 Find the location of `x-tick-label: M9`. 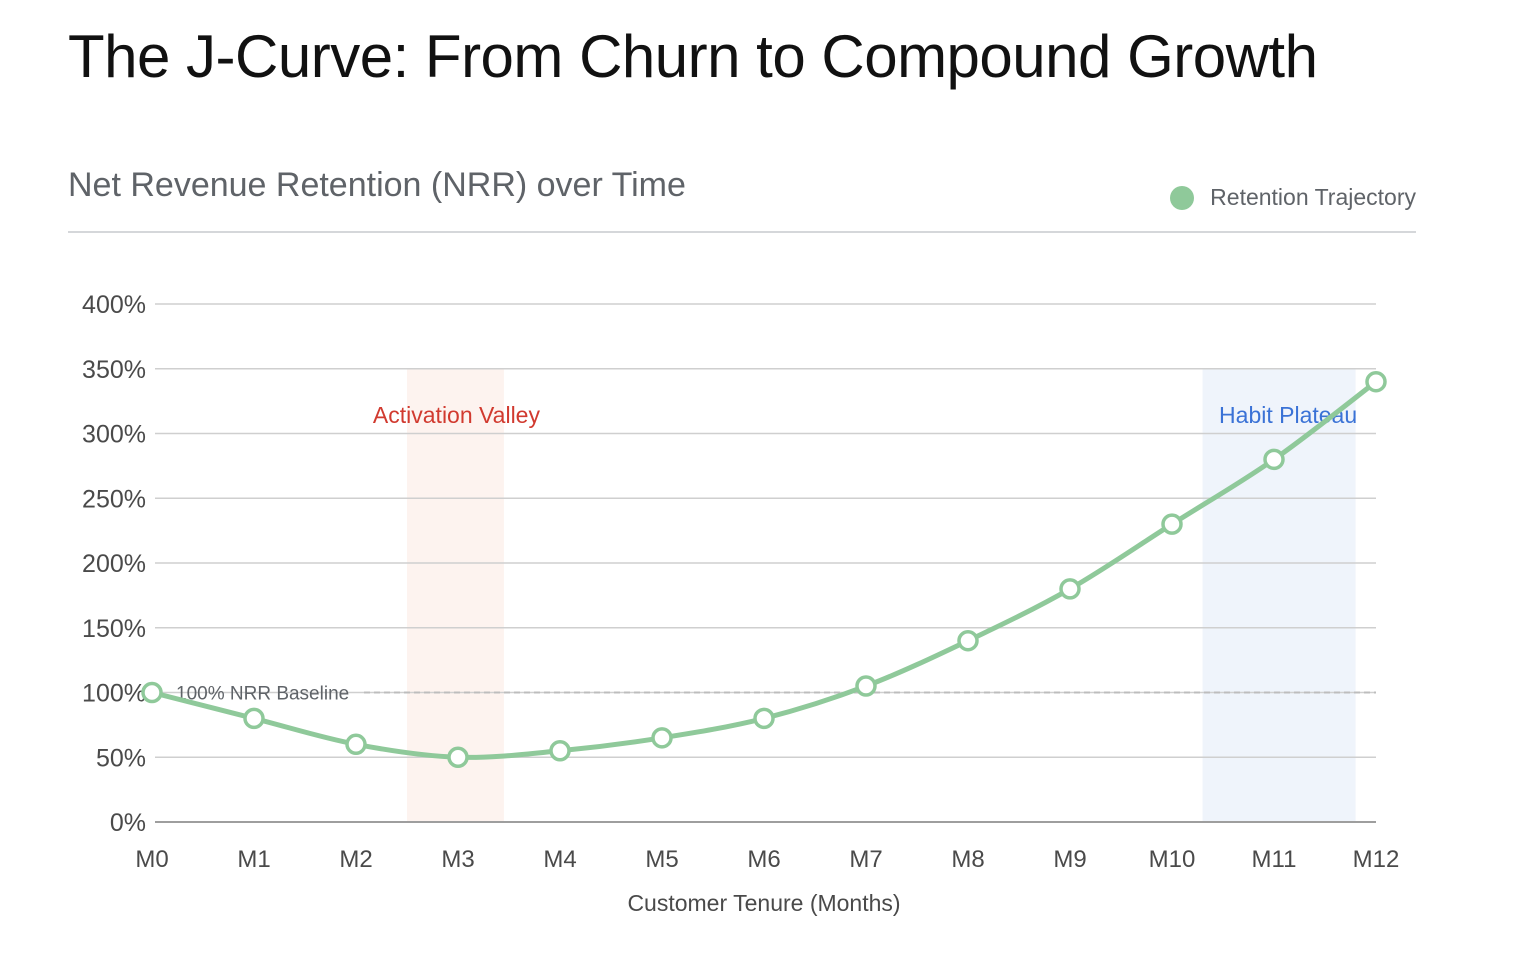

x-tick-label: M9 is located at coordinates (1069, 859).